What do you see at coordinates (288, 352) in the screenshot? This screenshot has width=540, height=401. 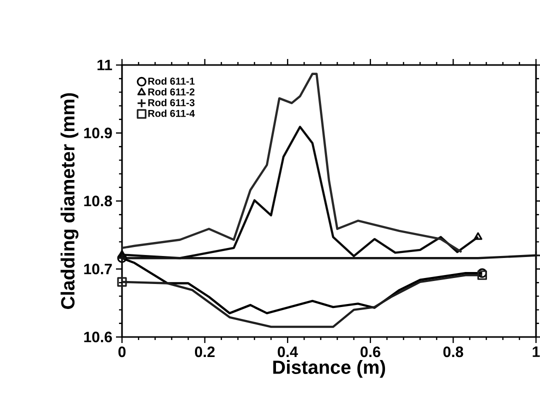 I see `x-tick-label: 0.4` at bounding box center [288, 352].